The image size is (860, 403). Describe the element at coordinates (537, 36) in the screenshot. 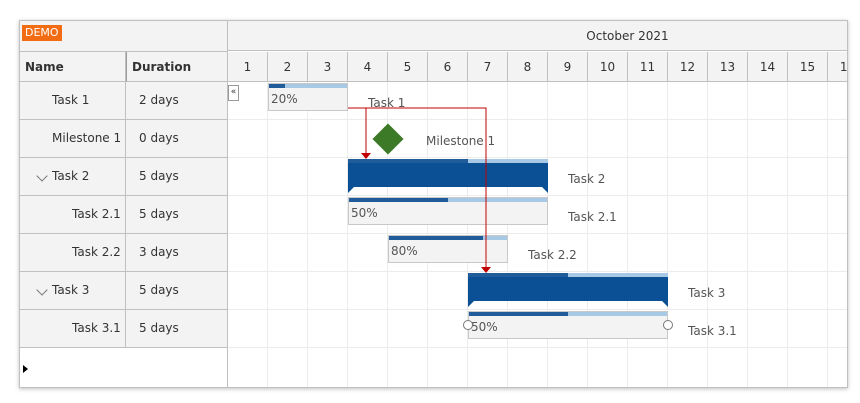

I see `month-header: October 2021` at that location.